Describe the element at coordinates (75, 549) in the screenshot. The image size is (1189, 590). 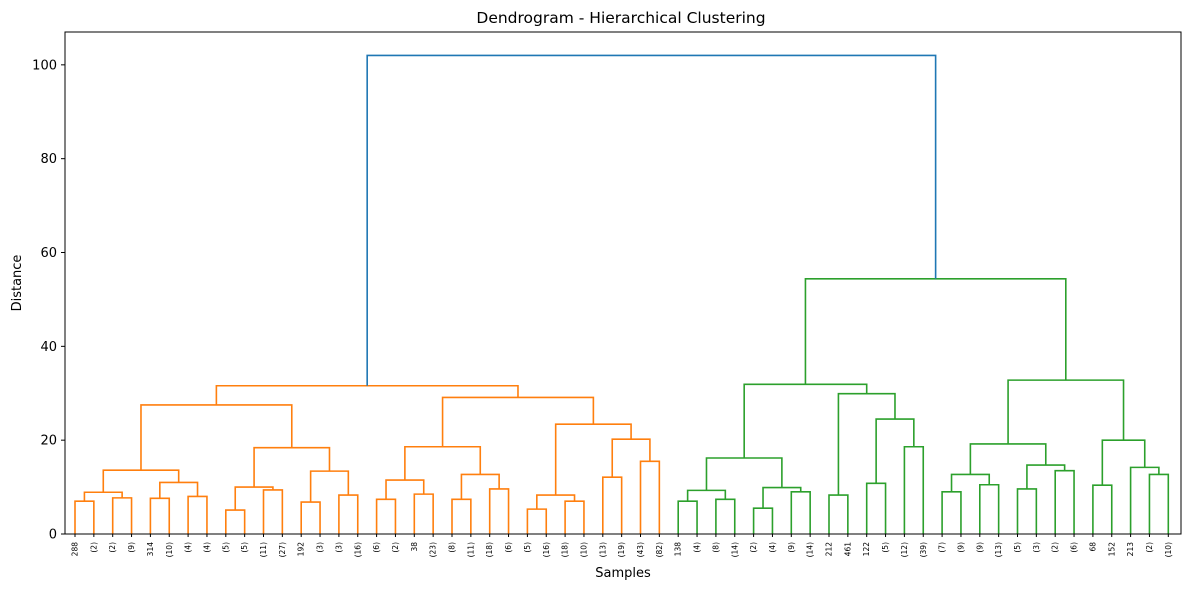
I see `leaf-label: 288` at that location.